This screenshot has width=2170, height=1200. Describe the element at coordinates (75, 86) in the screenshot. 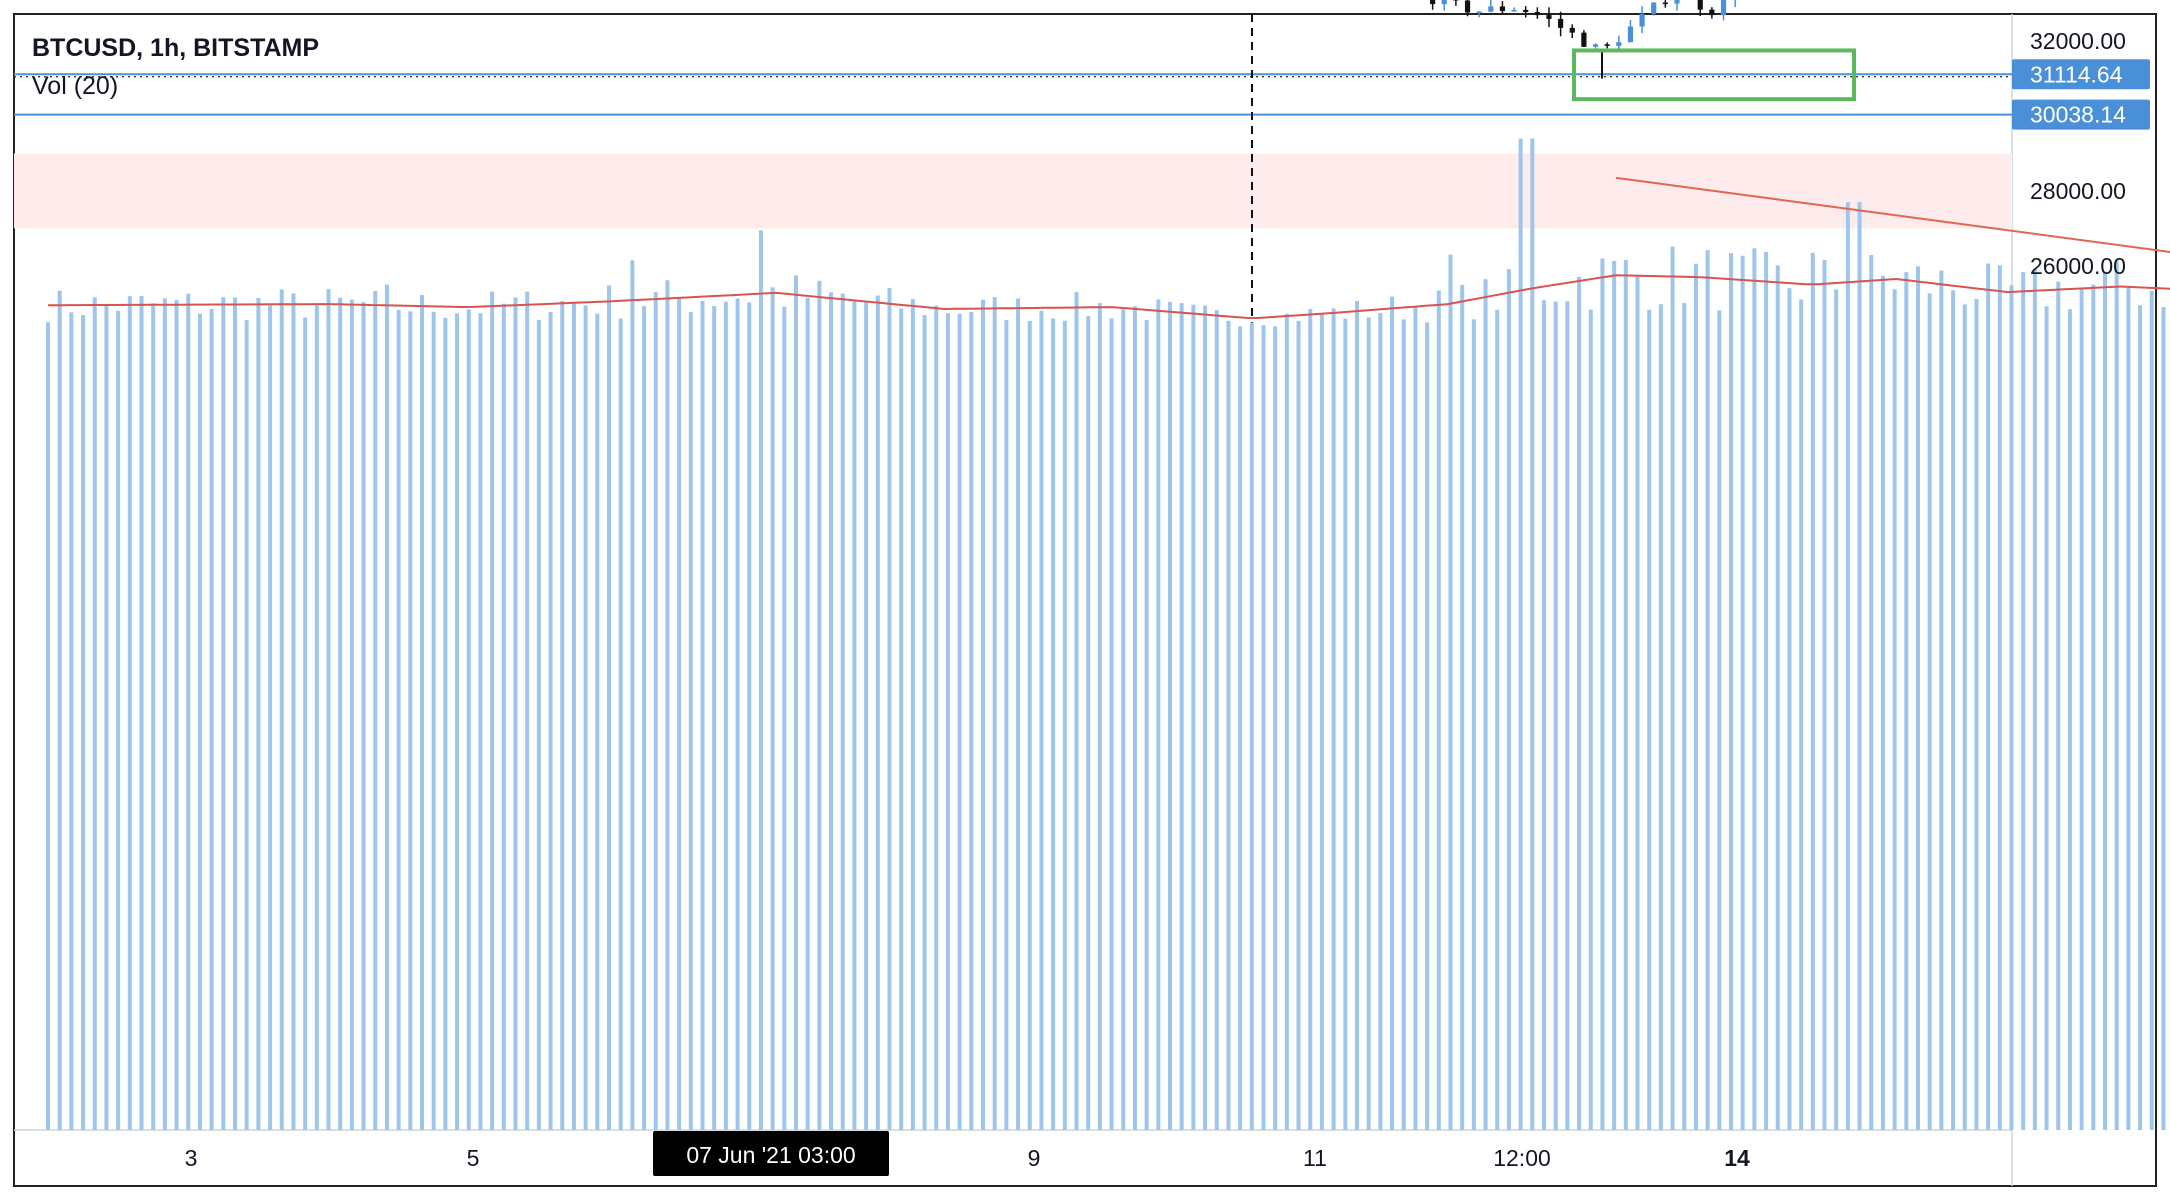

I see `legend-volume-indicator: Vol (20)` at that location.